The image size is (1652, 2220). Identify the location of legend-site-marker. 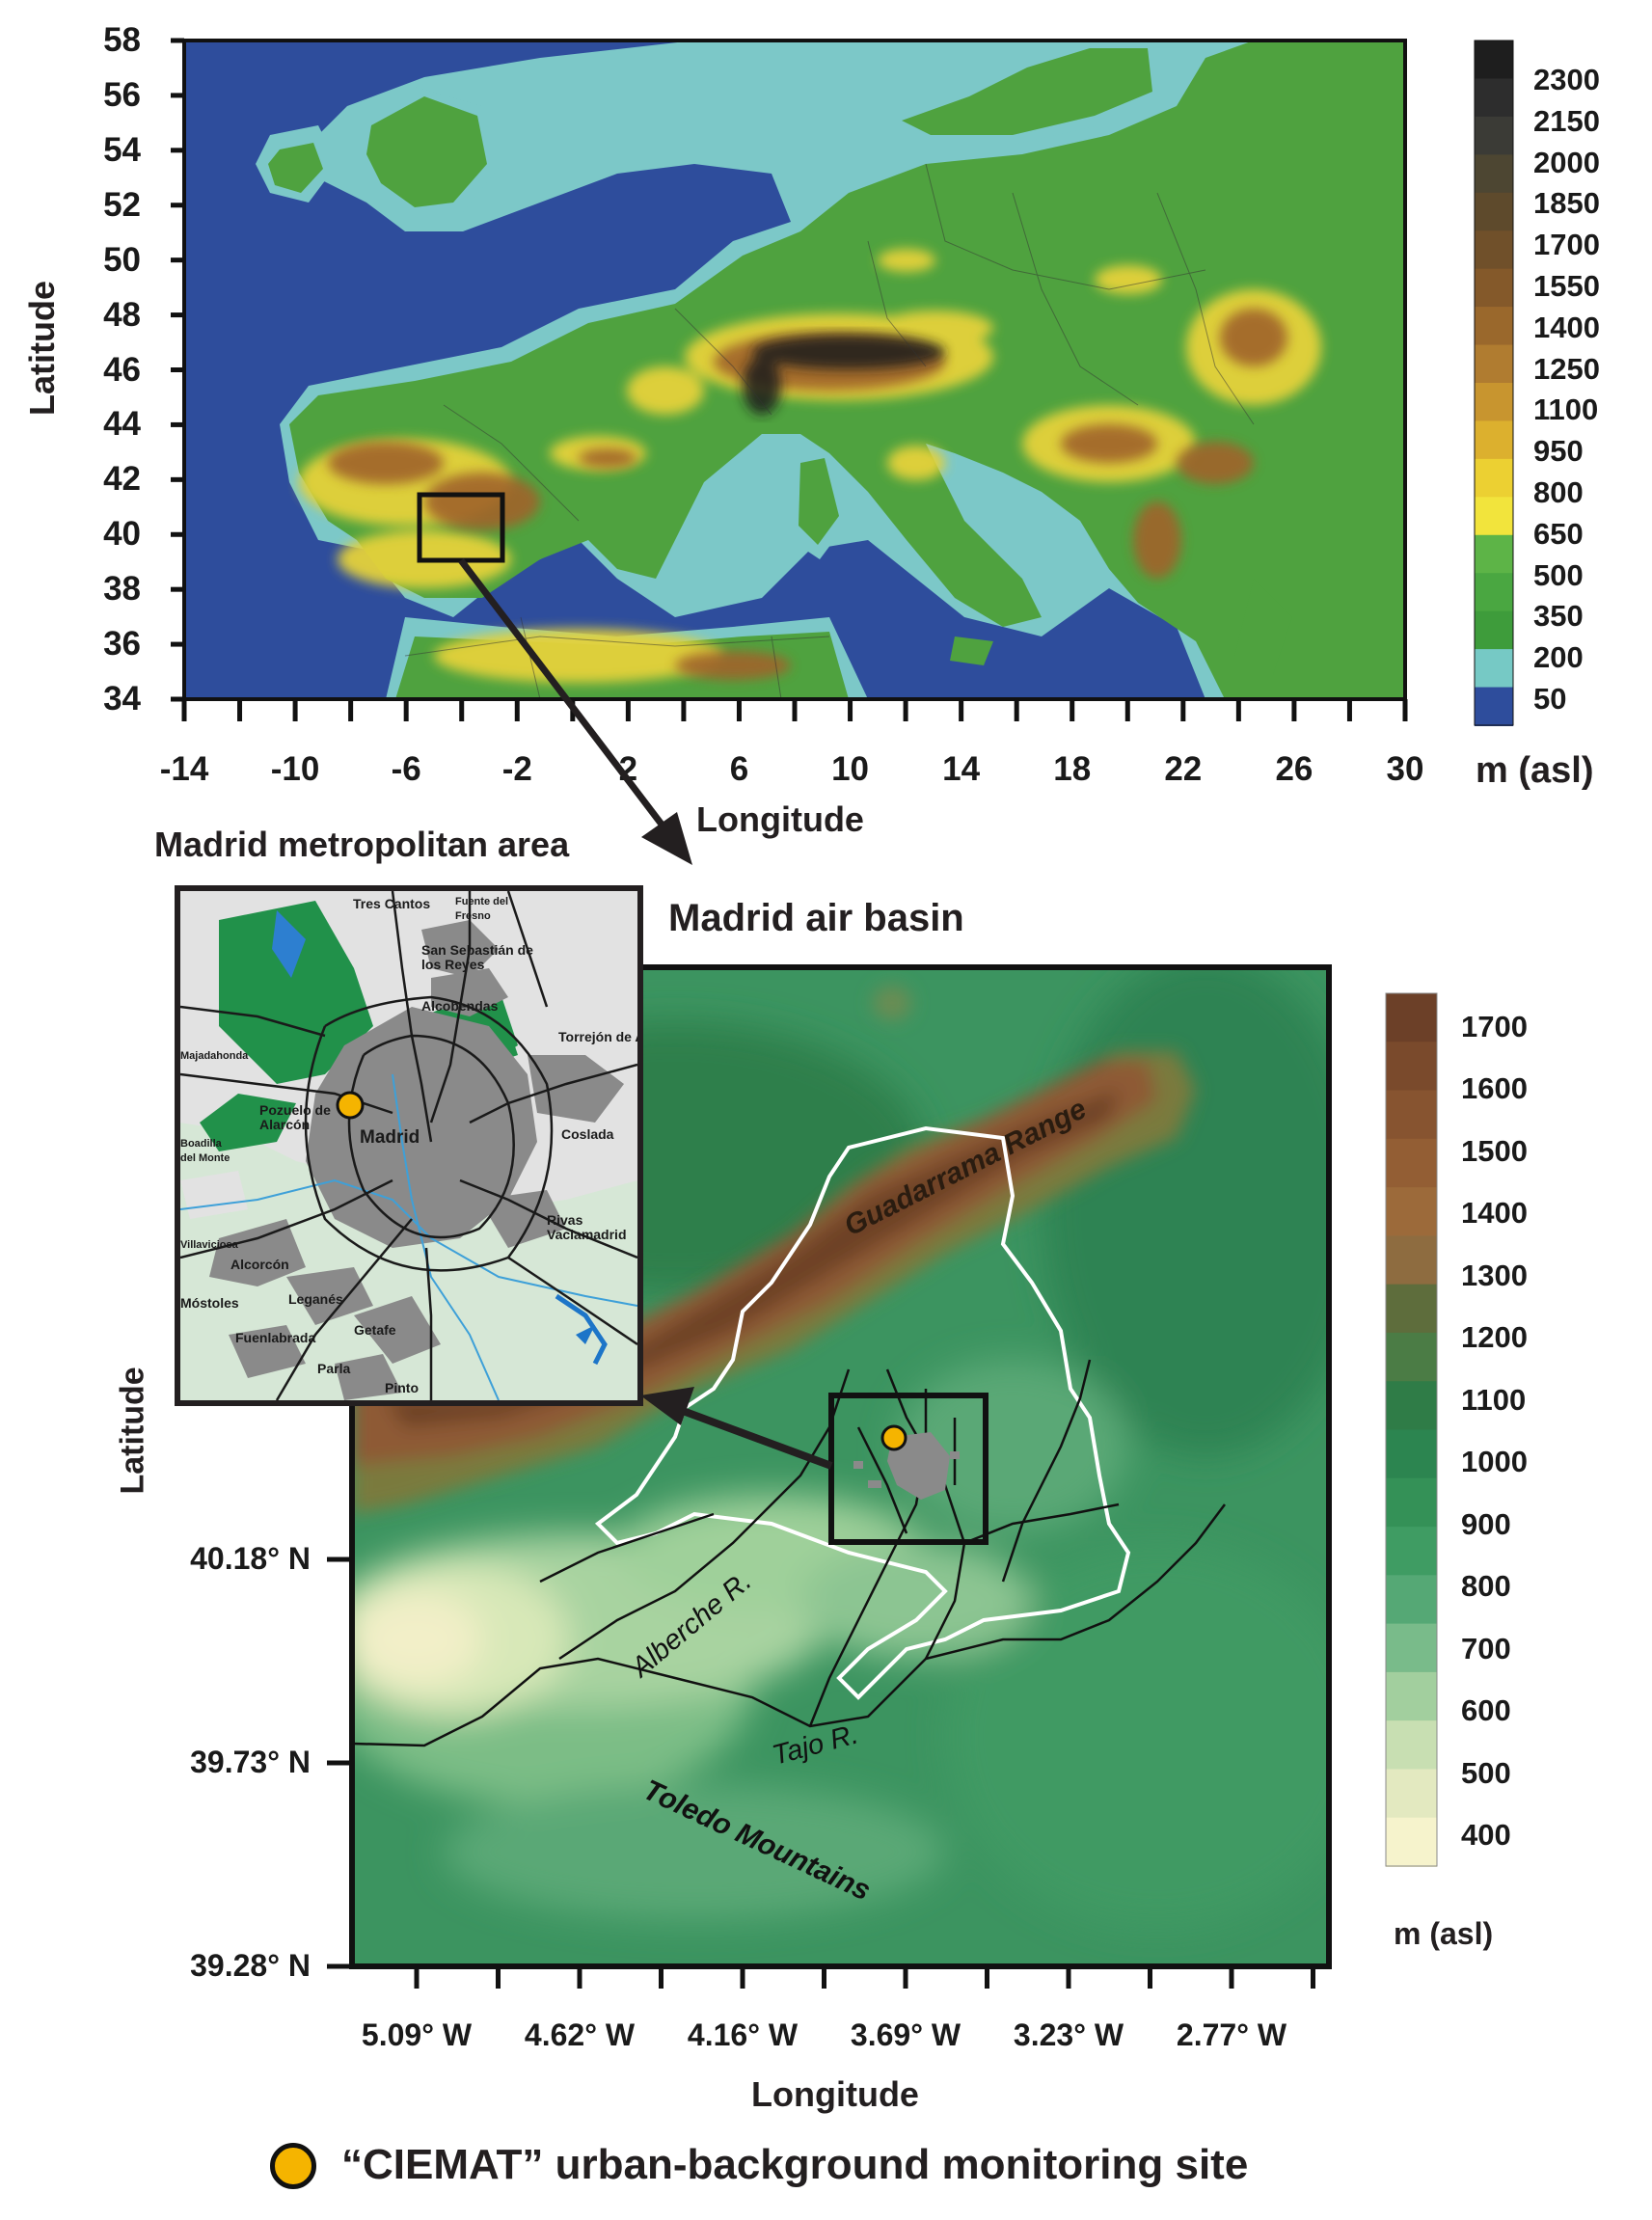
(293, 2166).